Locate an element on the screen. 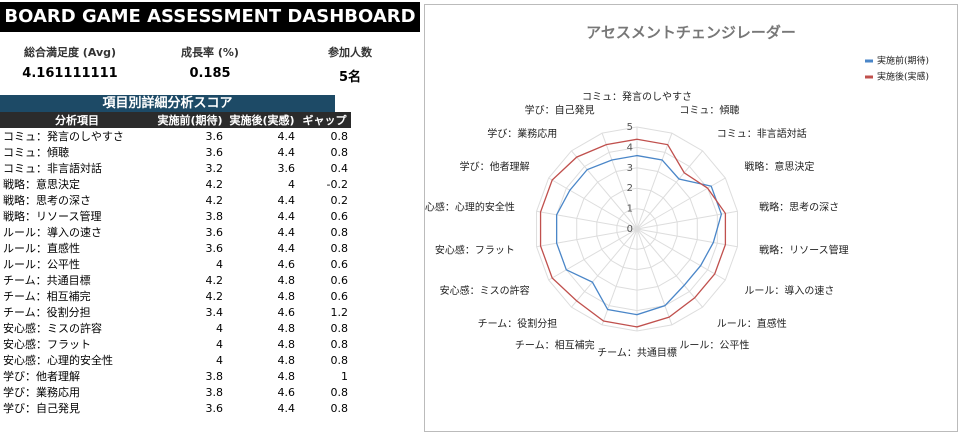  table-row: 戦略：リソース管理 3.8 4.4 0.6 is located at coordinates (175, 216).